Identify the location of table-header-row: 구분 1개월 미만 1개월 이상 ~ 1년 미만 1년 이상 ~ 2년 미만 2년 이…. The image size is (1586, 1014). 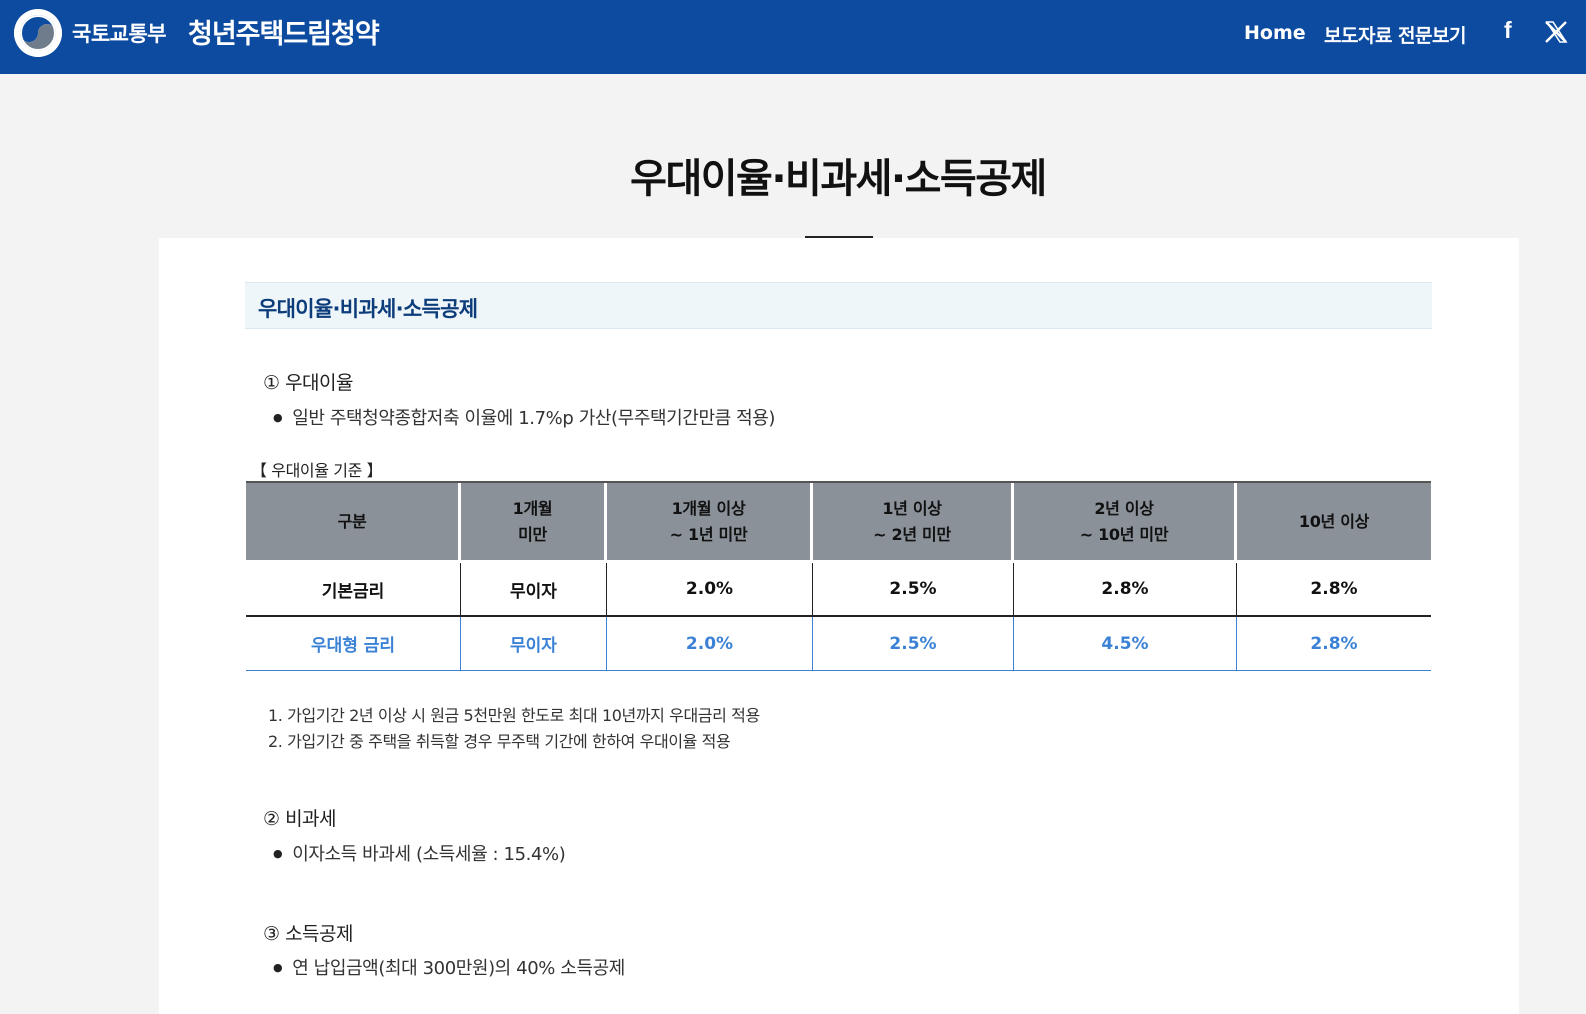
(838, 523).